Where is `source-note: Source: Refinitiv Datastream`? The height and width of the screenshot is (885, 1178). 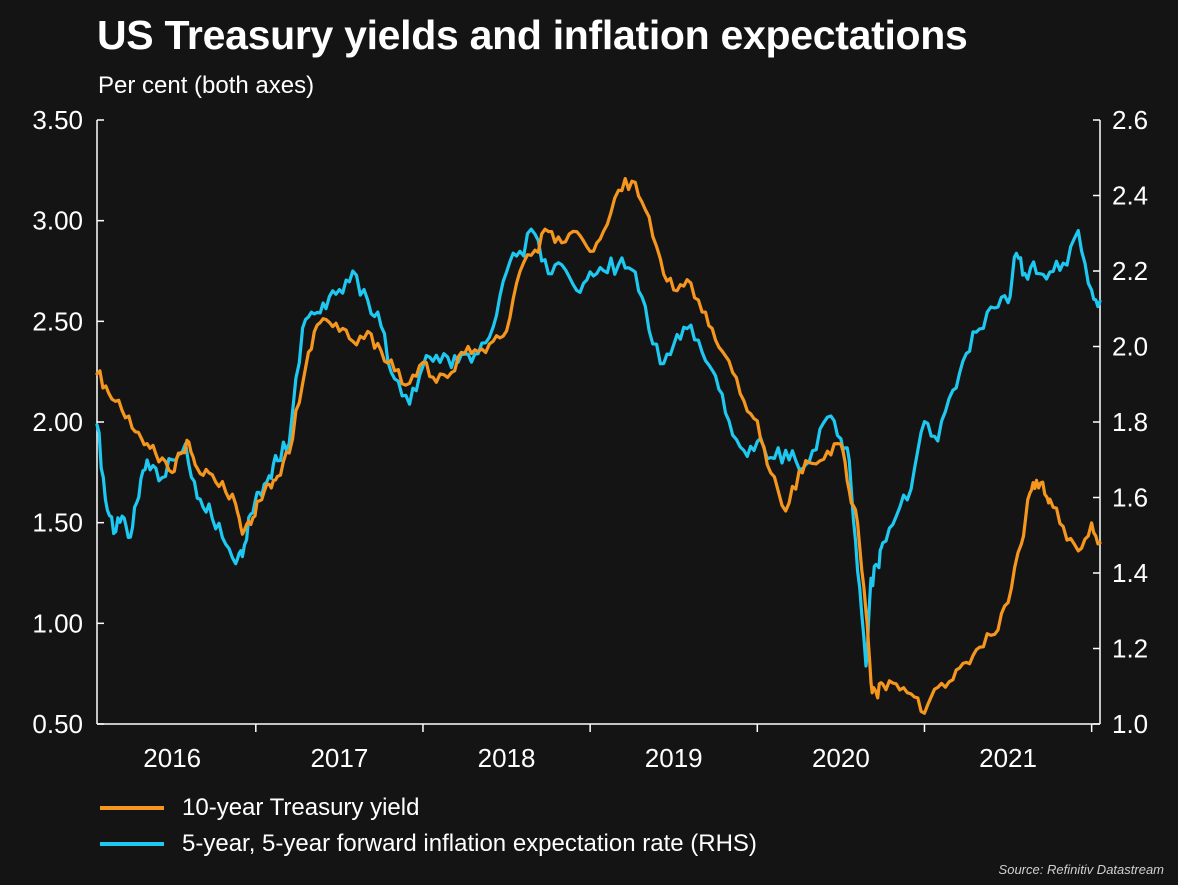 source-note: Source: Refinitiv Datastream is located at coordinates (1081, 869).